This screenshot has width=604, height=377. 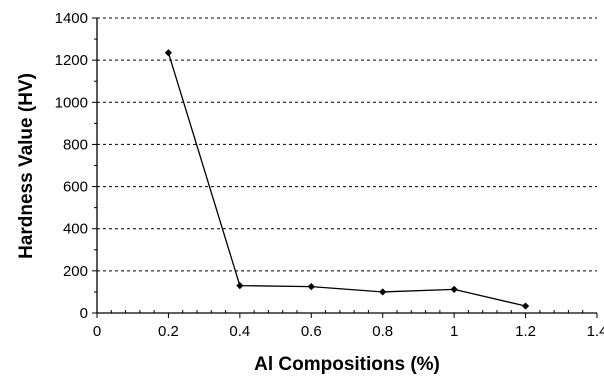 What do you see at coordinates (71, 102) in the screenshot?
I see `y-tick-label: 1000` at bounding box center [71, 102].